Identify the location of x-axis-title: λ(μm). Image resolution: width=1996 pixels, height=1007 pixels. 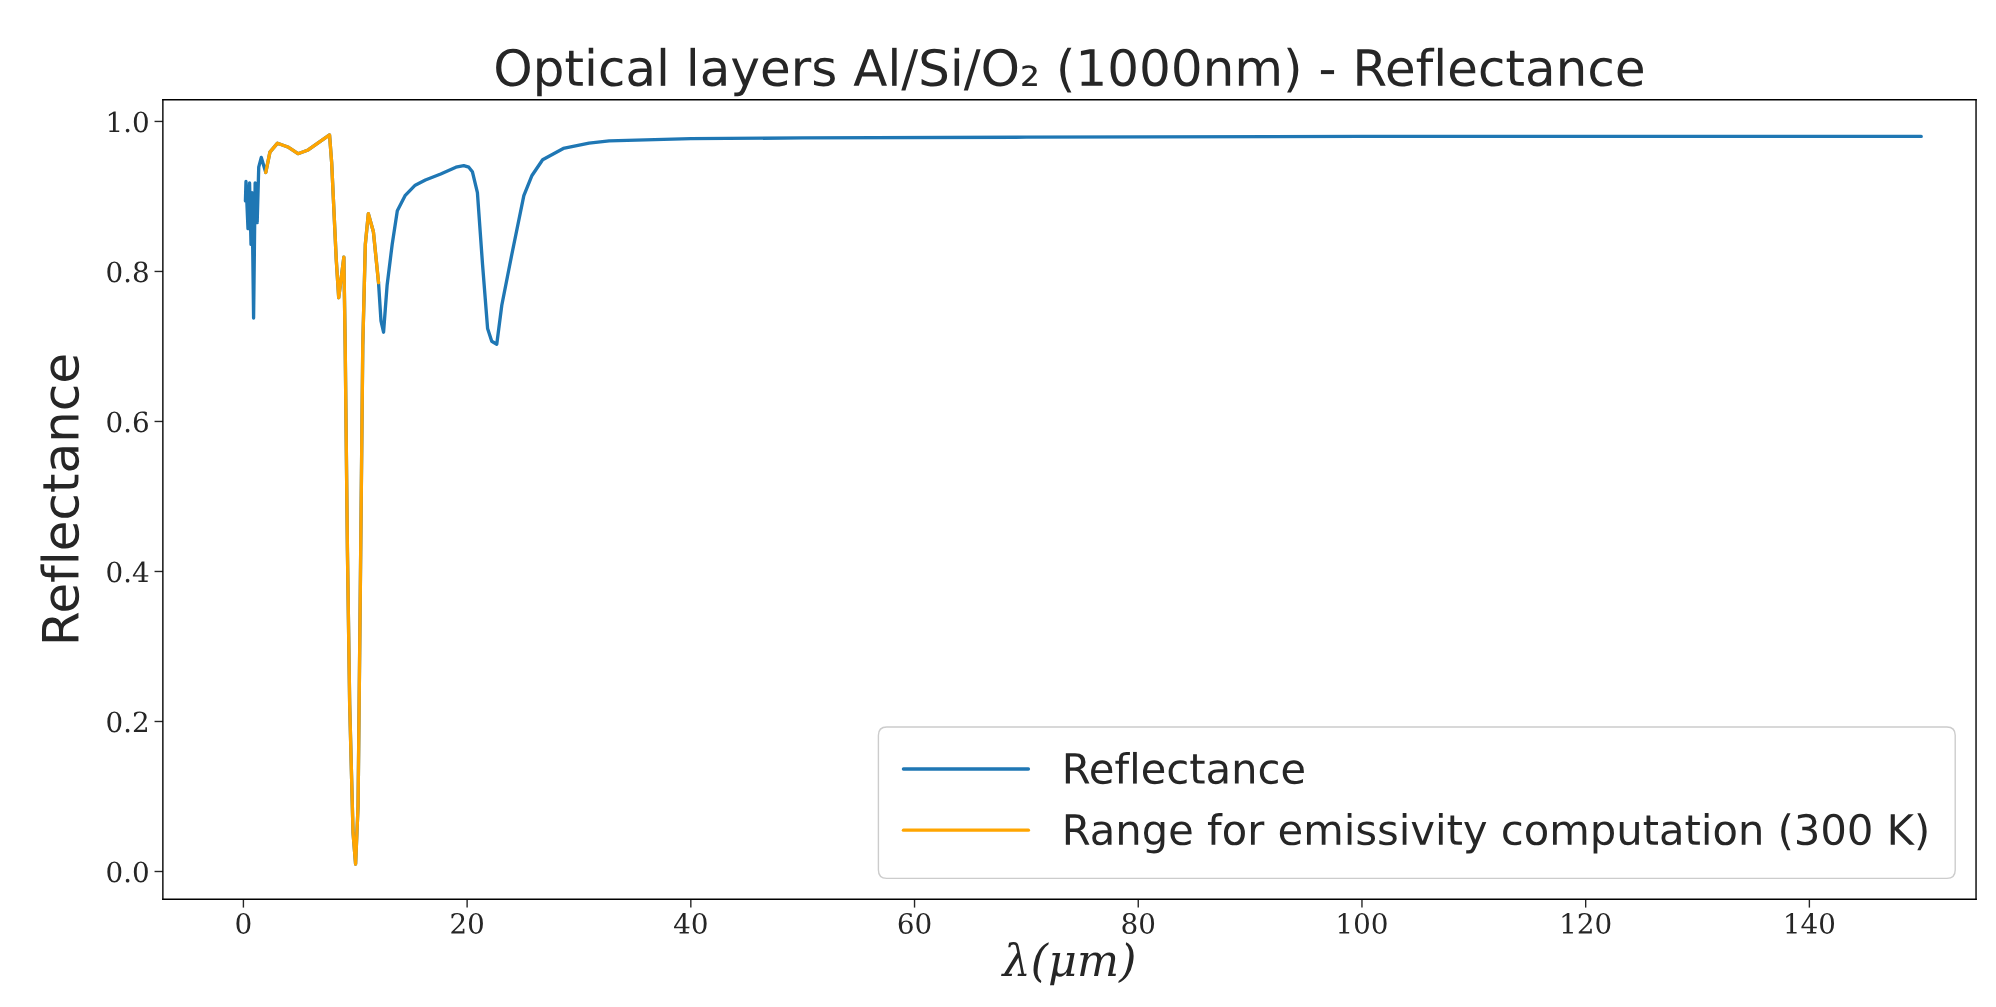
(1067, 964).